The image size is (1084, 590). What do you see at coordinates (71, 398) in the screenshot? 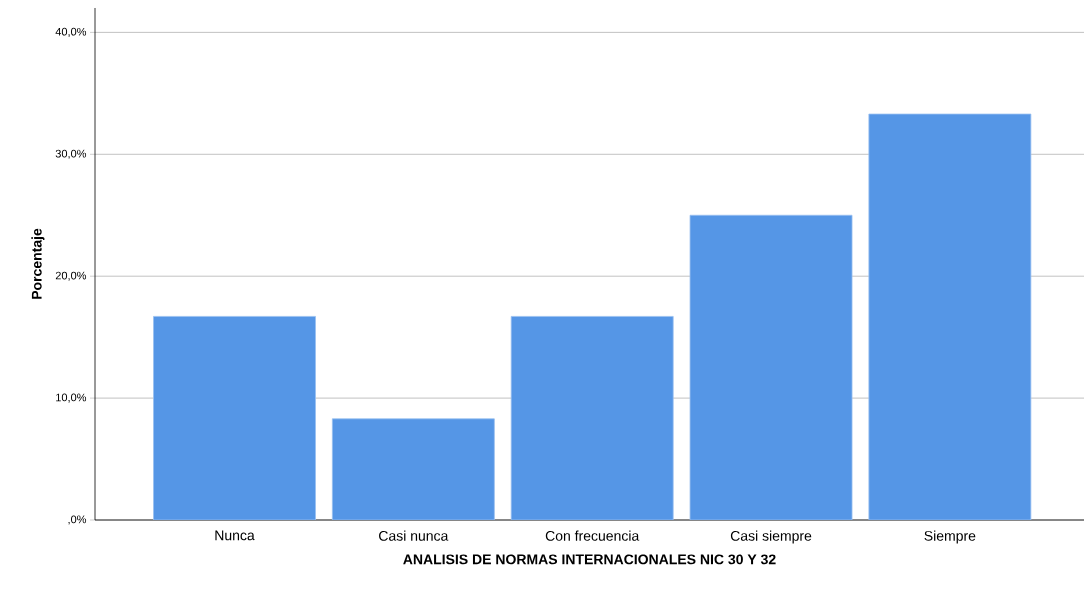
I see `y-tick-label: 10,0%` at bounding box center [71, 398].